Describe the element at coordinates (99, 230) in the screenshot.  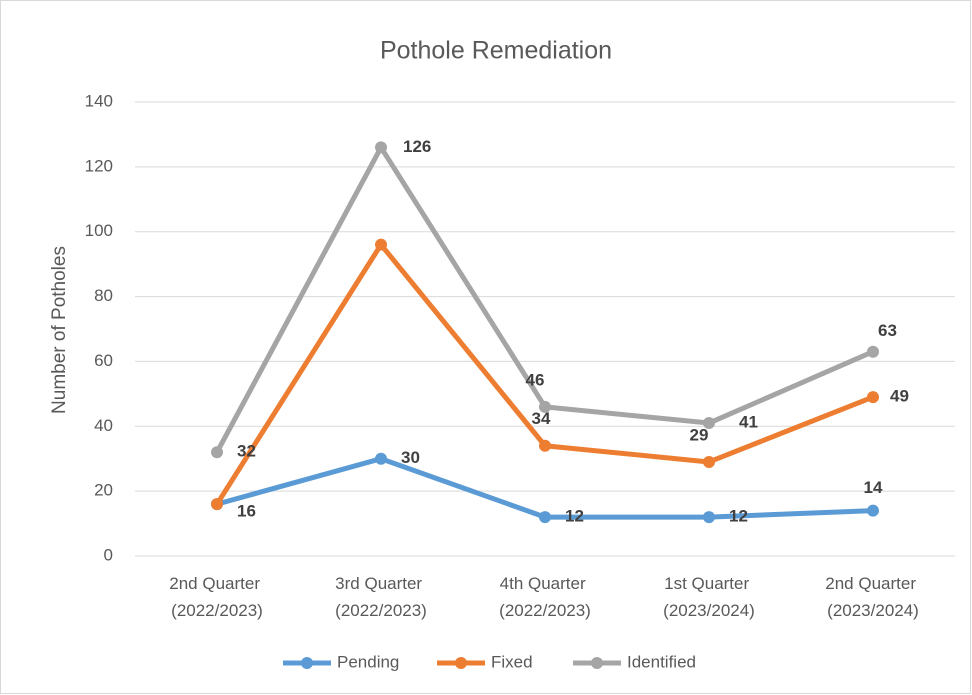
I see `y-tick-label: 100` at that location.